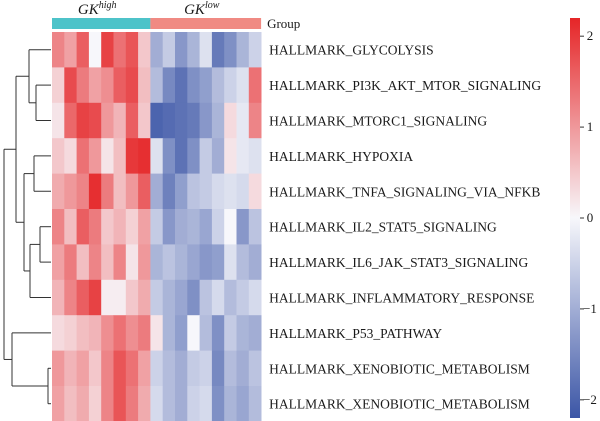  Describe the element at coordinates (583, 218) in the screenshot. I see `color-scale-legend: 2 1 0 −1 −2` at that location.